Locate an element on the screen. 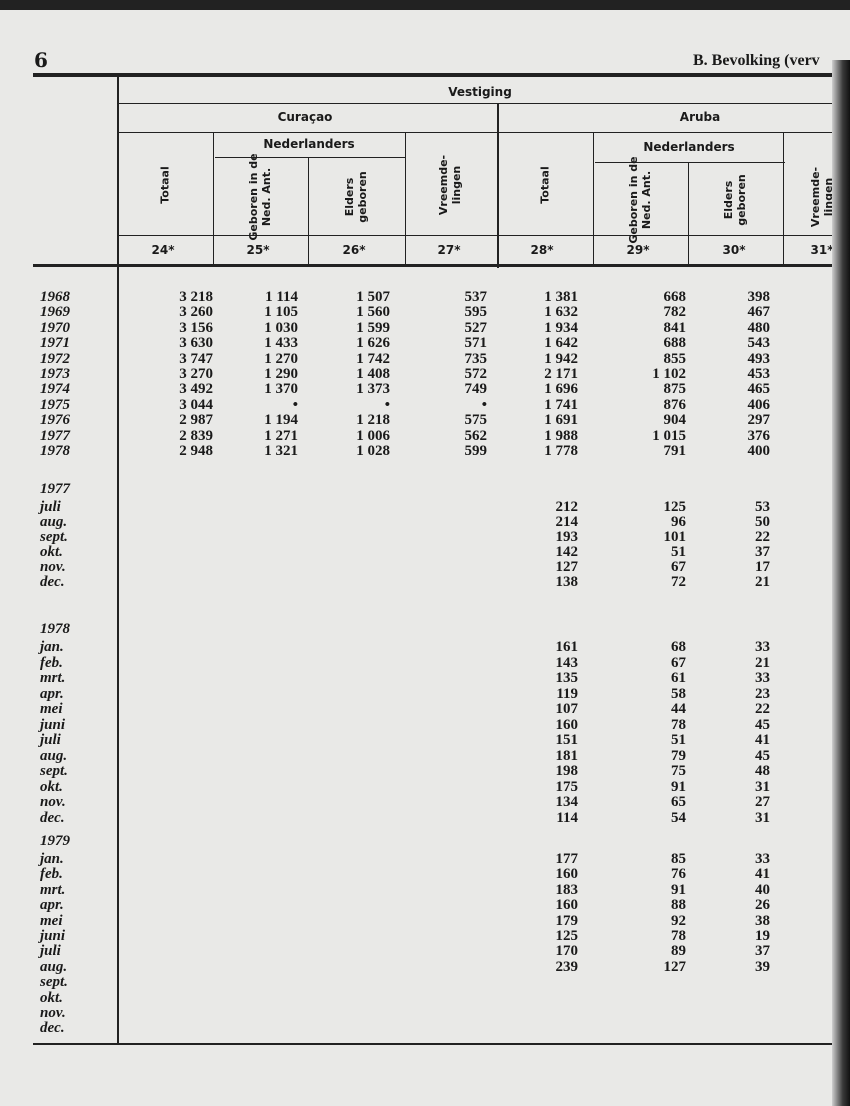 This screenshot has width=850, height=1106. table-cell: 142 is located at coordinates (567, 552).